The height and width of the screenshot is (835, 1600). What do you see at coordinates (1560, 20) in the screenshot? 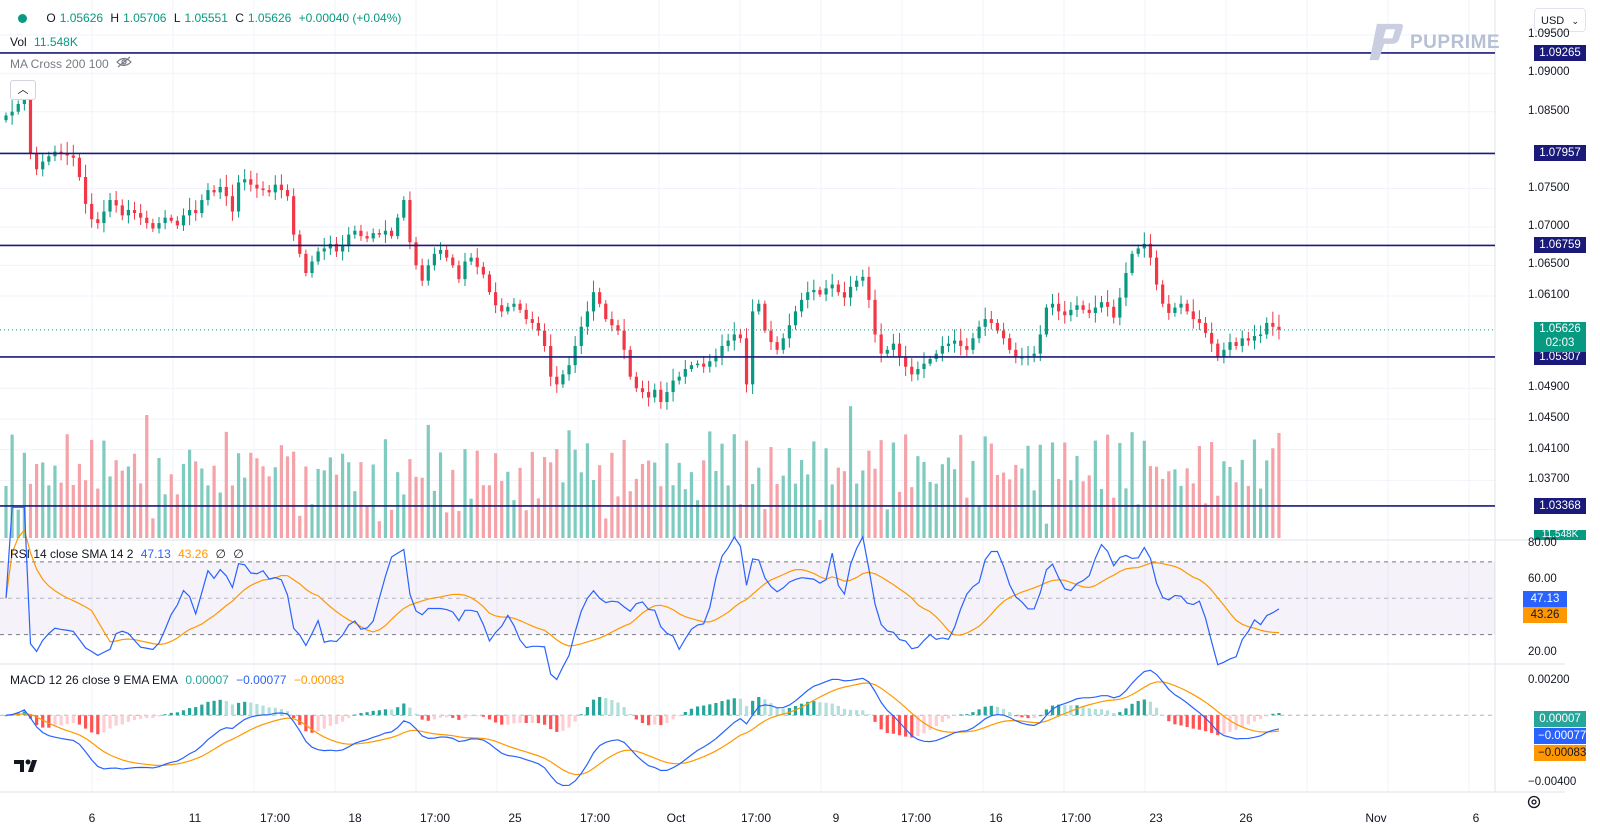
I see `currency-selector: USD ⌄` at bounding box center [1560, 20].